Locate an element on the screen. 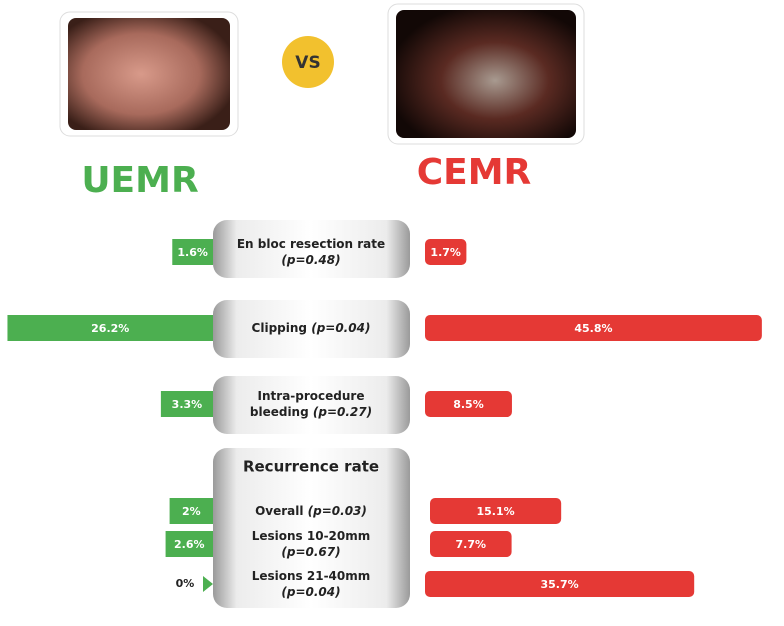  value-label: 8.5% is located at coordinates (468, 404).